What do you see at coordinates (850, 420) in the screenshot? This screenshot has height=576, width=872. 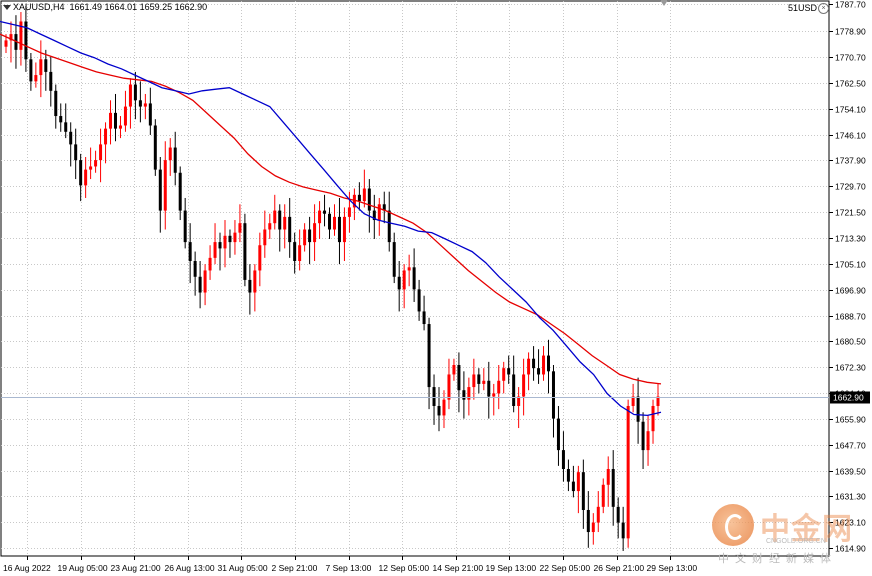 I see `y-tick-label: 1655.90` at bounding box center [850, 420].